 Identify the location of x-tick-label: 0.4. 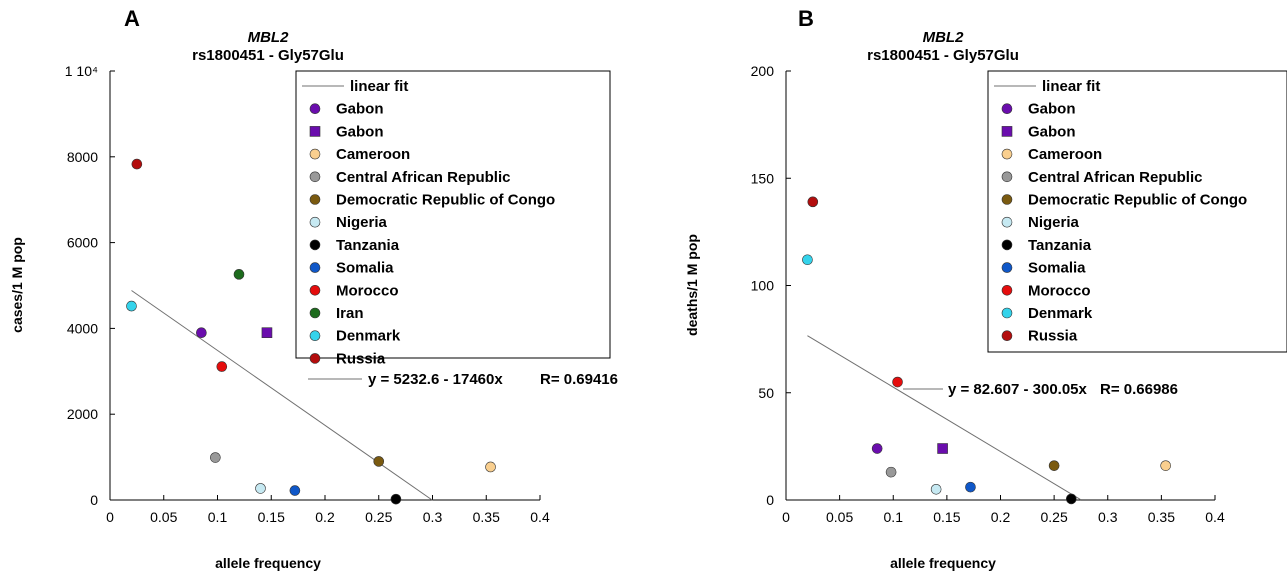
(540, 517).